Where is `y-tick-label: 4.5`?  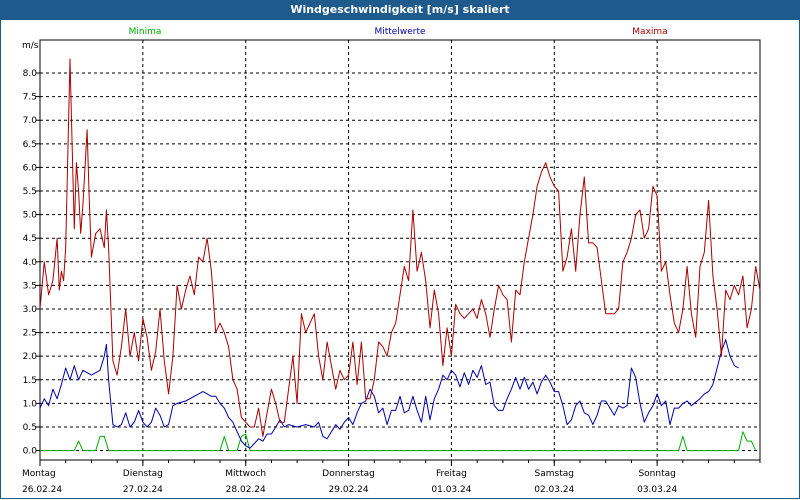
y-tick-label: 4.5 is located at coordinates (30, 239).